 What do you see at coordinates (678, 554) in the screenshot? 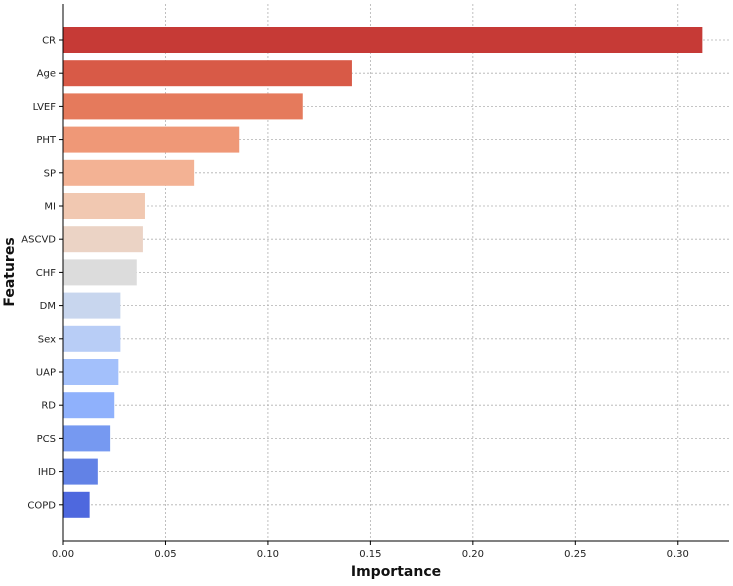
I see `x-tick-label: 0.30` at bounding box center [678, 554].